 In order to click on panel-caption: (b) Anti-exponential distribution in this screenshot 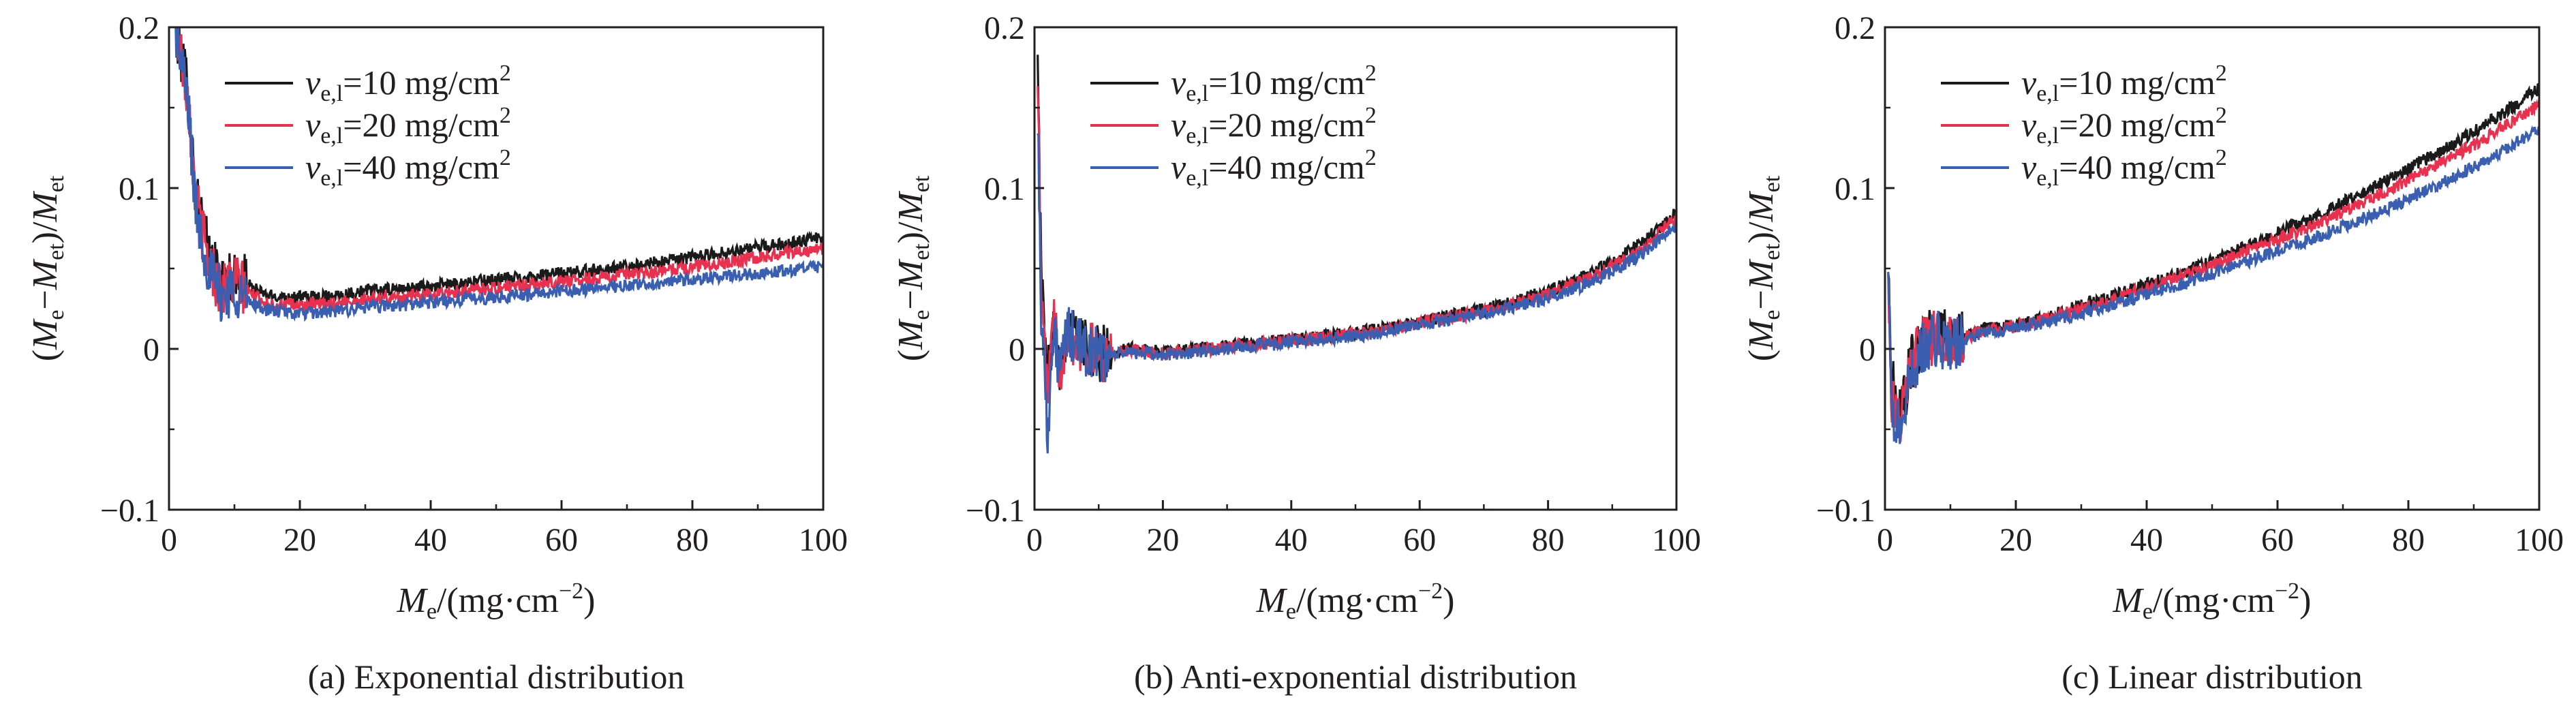, I will do `click(1356, 677)`.